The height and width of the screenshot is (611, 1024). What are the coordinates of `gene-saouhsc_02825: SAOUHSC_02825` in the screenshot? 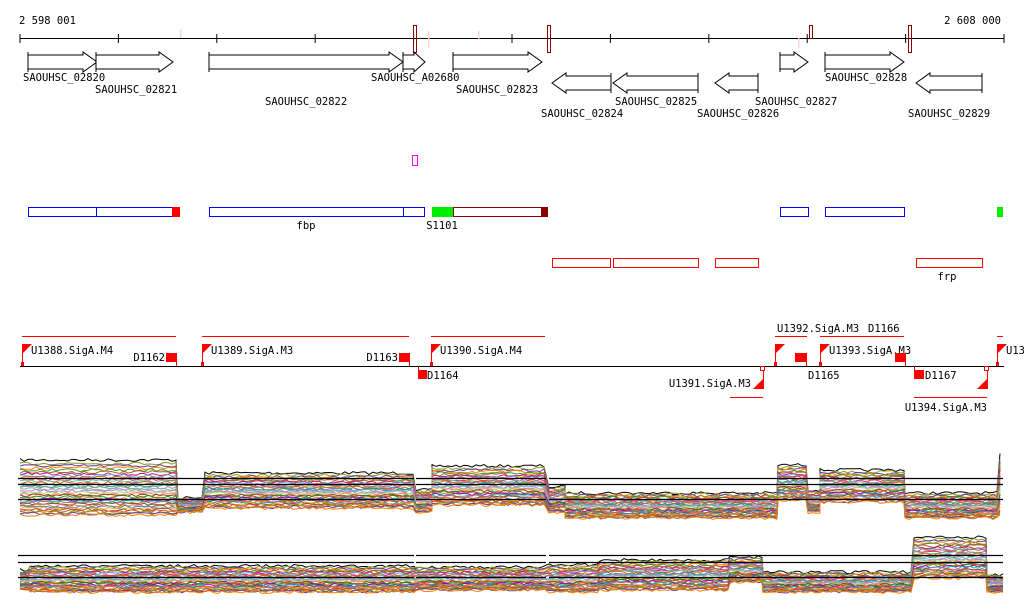 It's located at (655, 90).